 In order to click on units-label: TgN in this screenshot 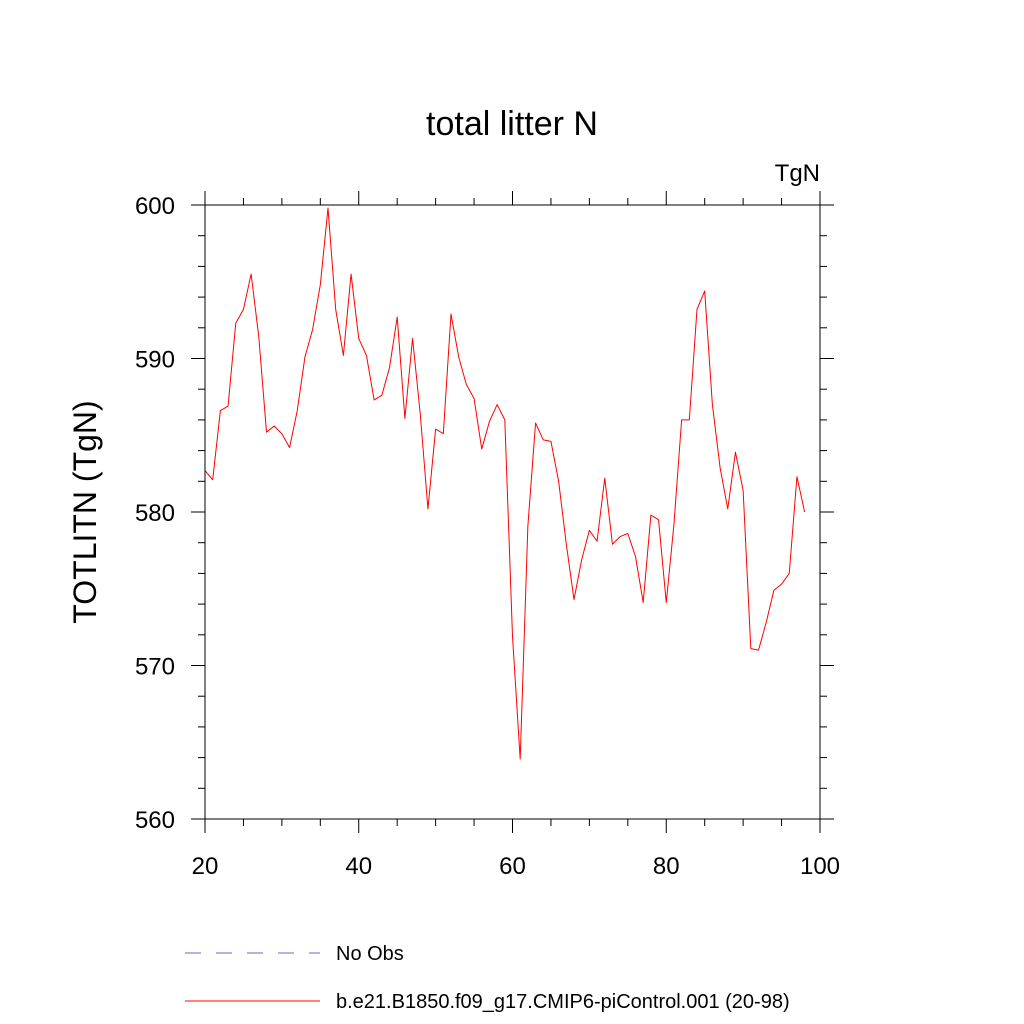, I will do `click(797, 173)`.